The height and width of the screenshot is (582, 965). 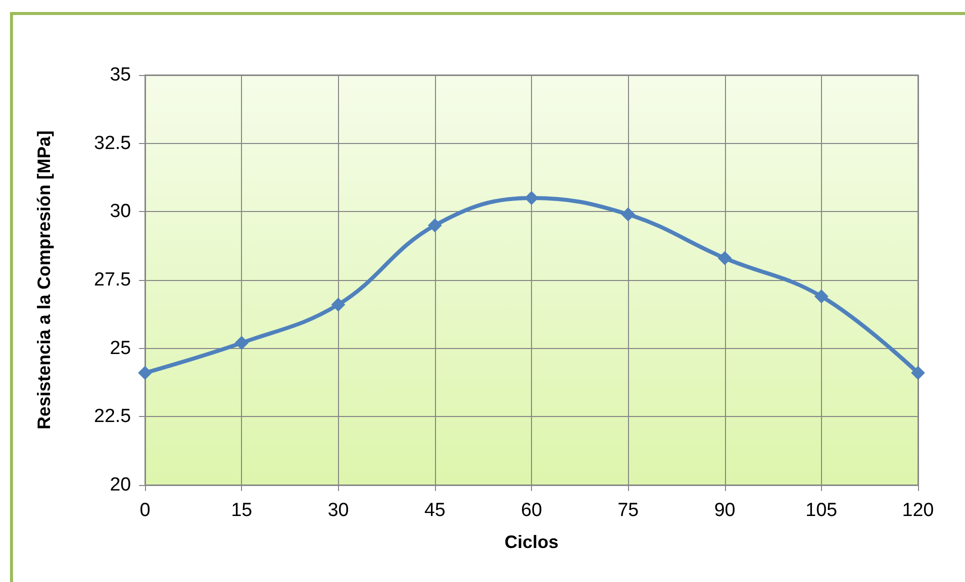 What do you see at coordinates (112, 417) in the screenshot?
I see `y-tick-label: 22.5` at bounding box center [112, 417].